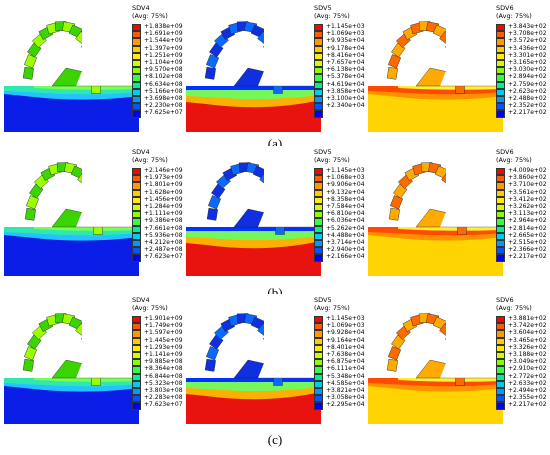 The image size is (550, 455). What do you see at coordinates (332, 12) in the screenshot?
I see `legend-header: SDV5 (Avg: 75%)` at bounding box center [332, 12].